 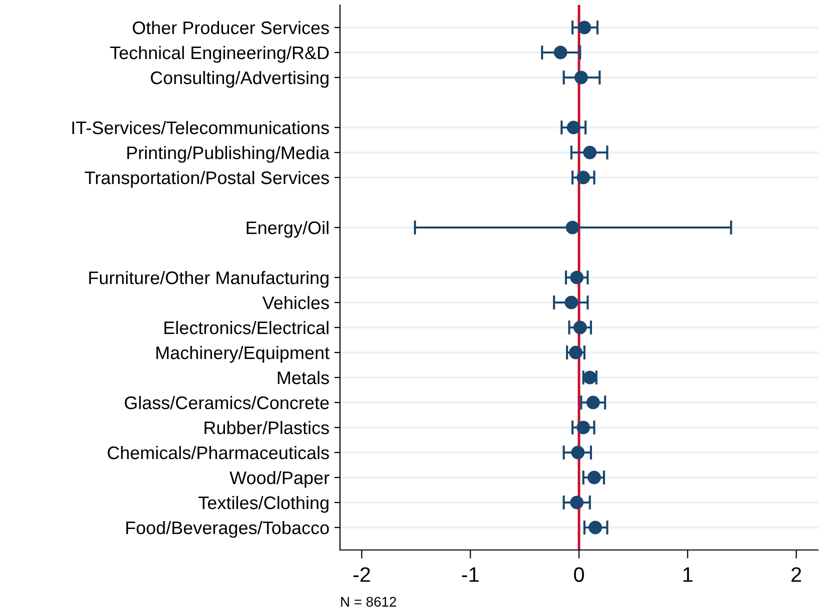 I want to click on y-tick-label: Machinery/Equipment, so click(x=243, y=354).